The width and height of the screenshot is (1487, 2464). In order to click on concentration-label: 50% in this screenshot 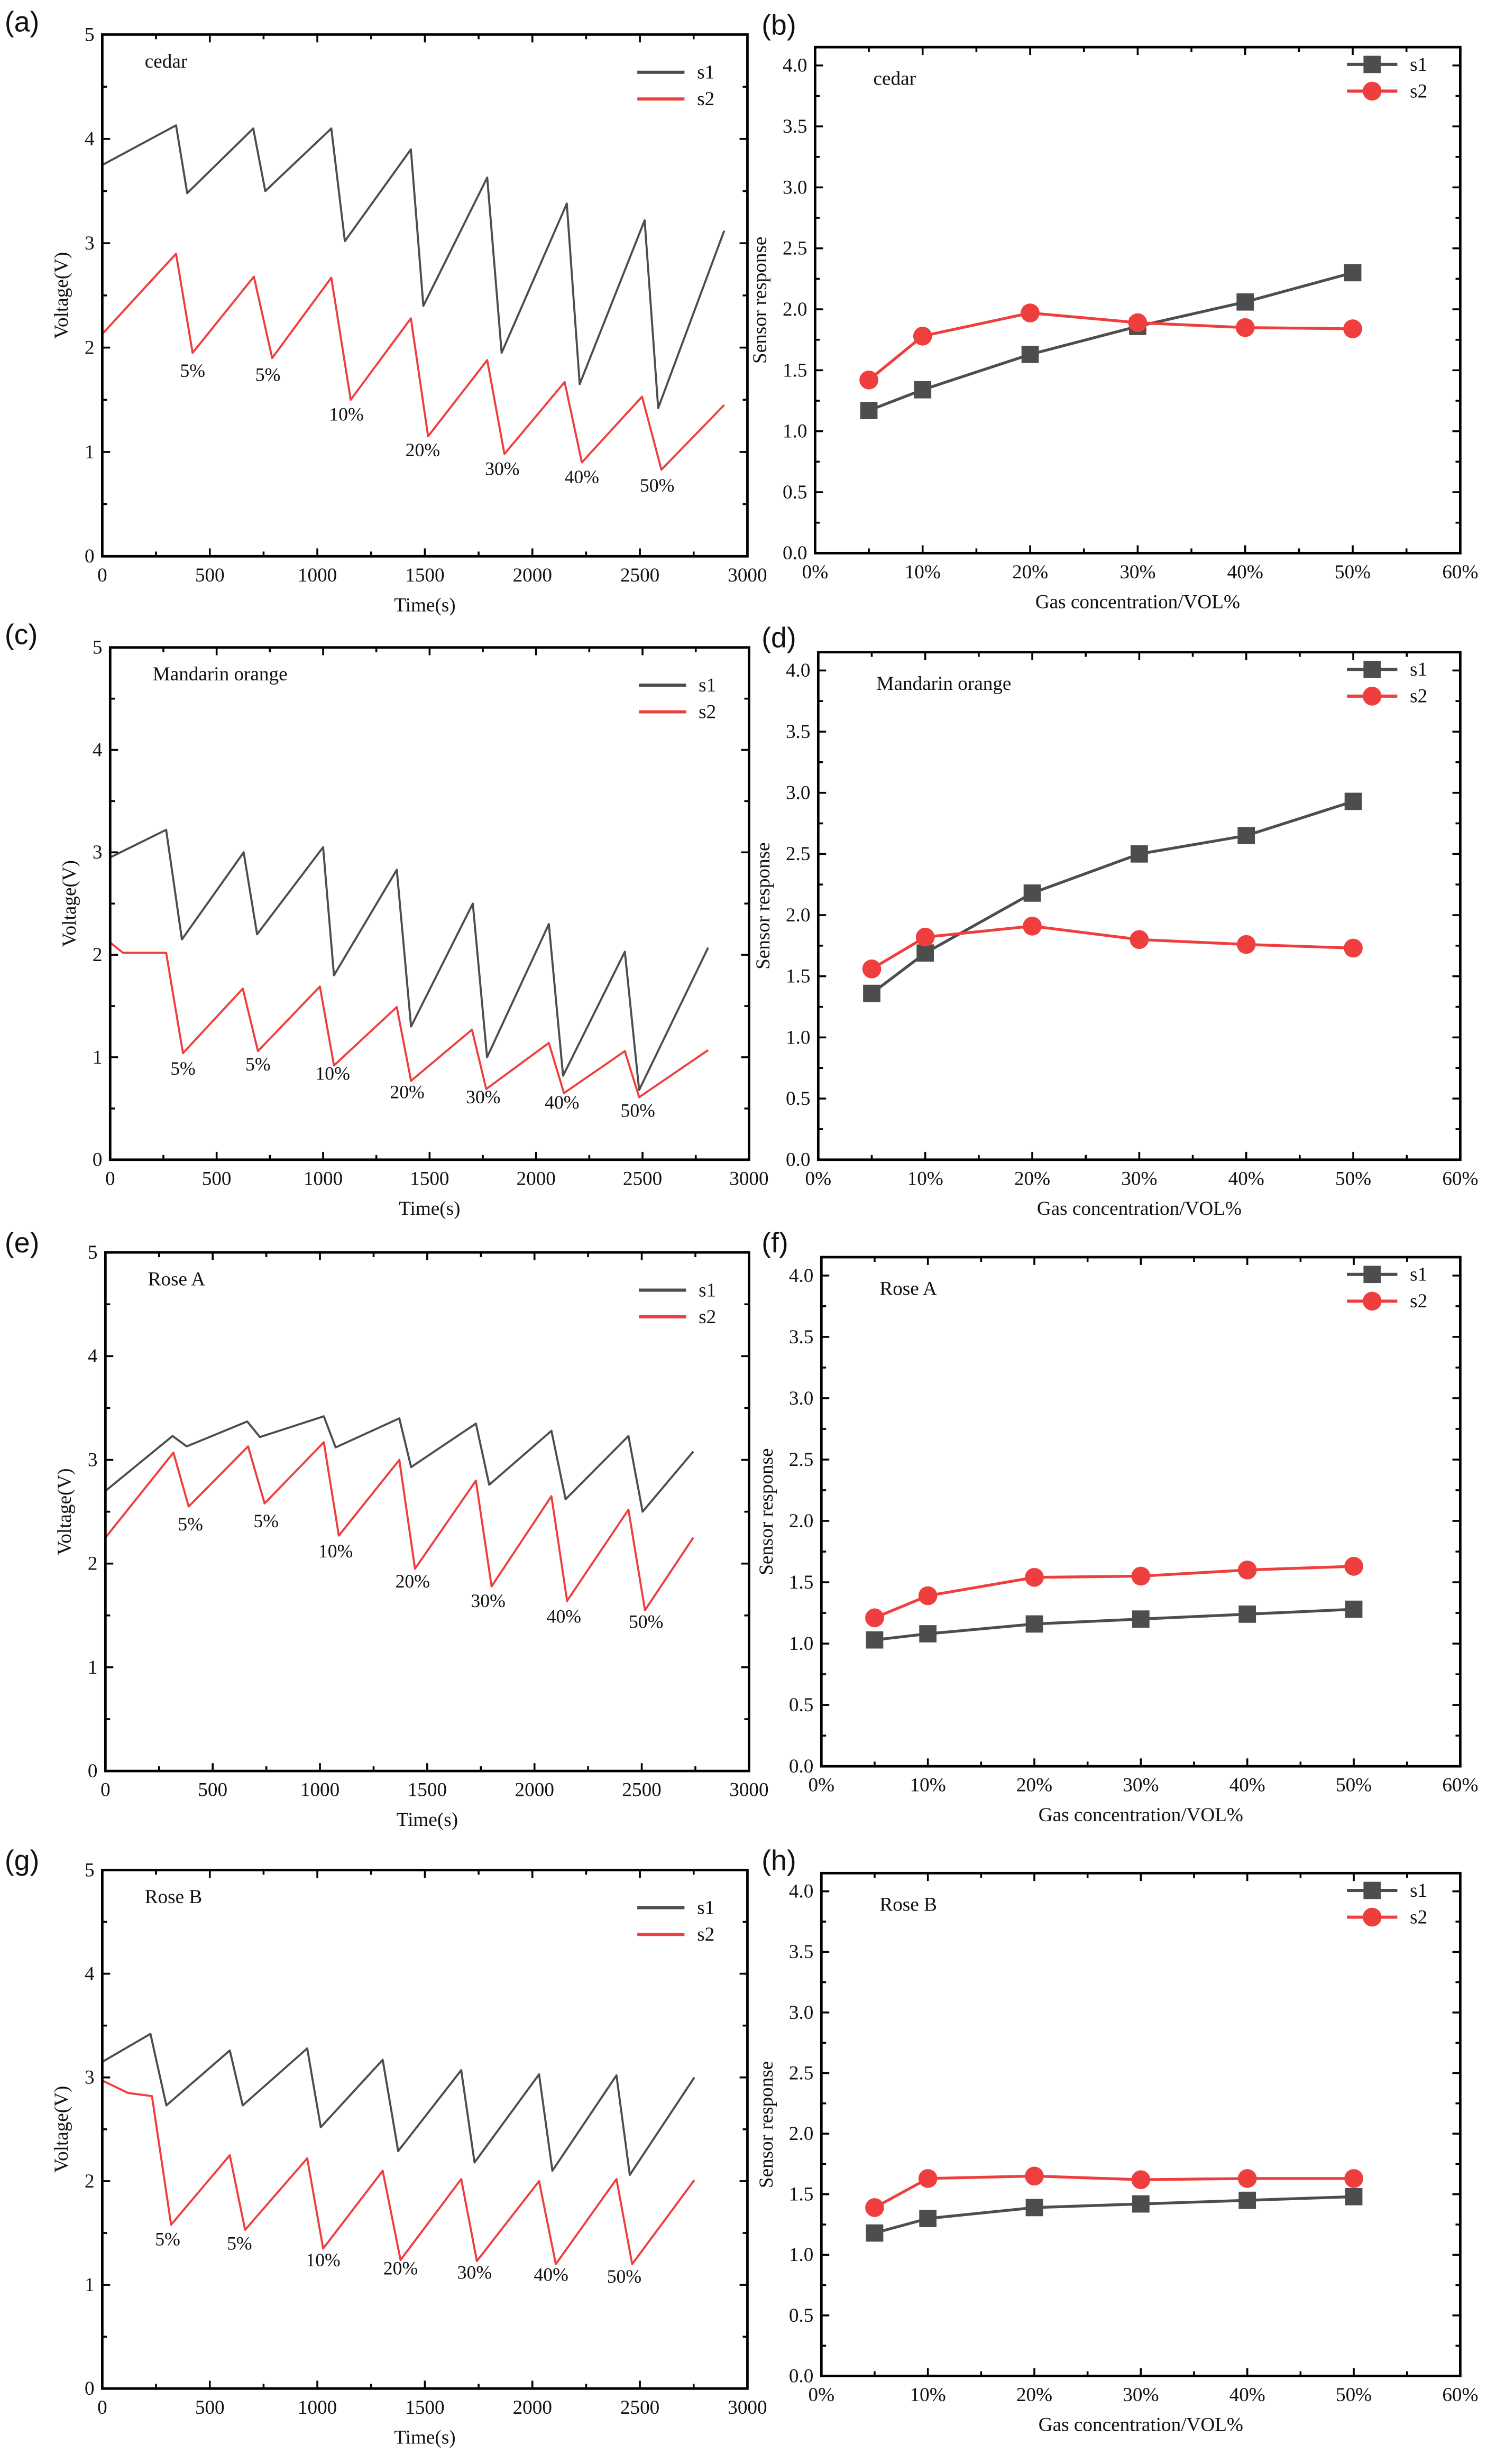, I will do `click(646, 1621)`.